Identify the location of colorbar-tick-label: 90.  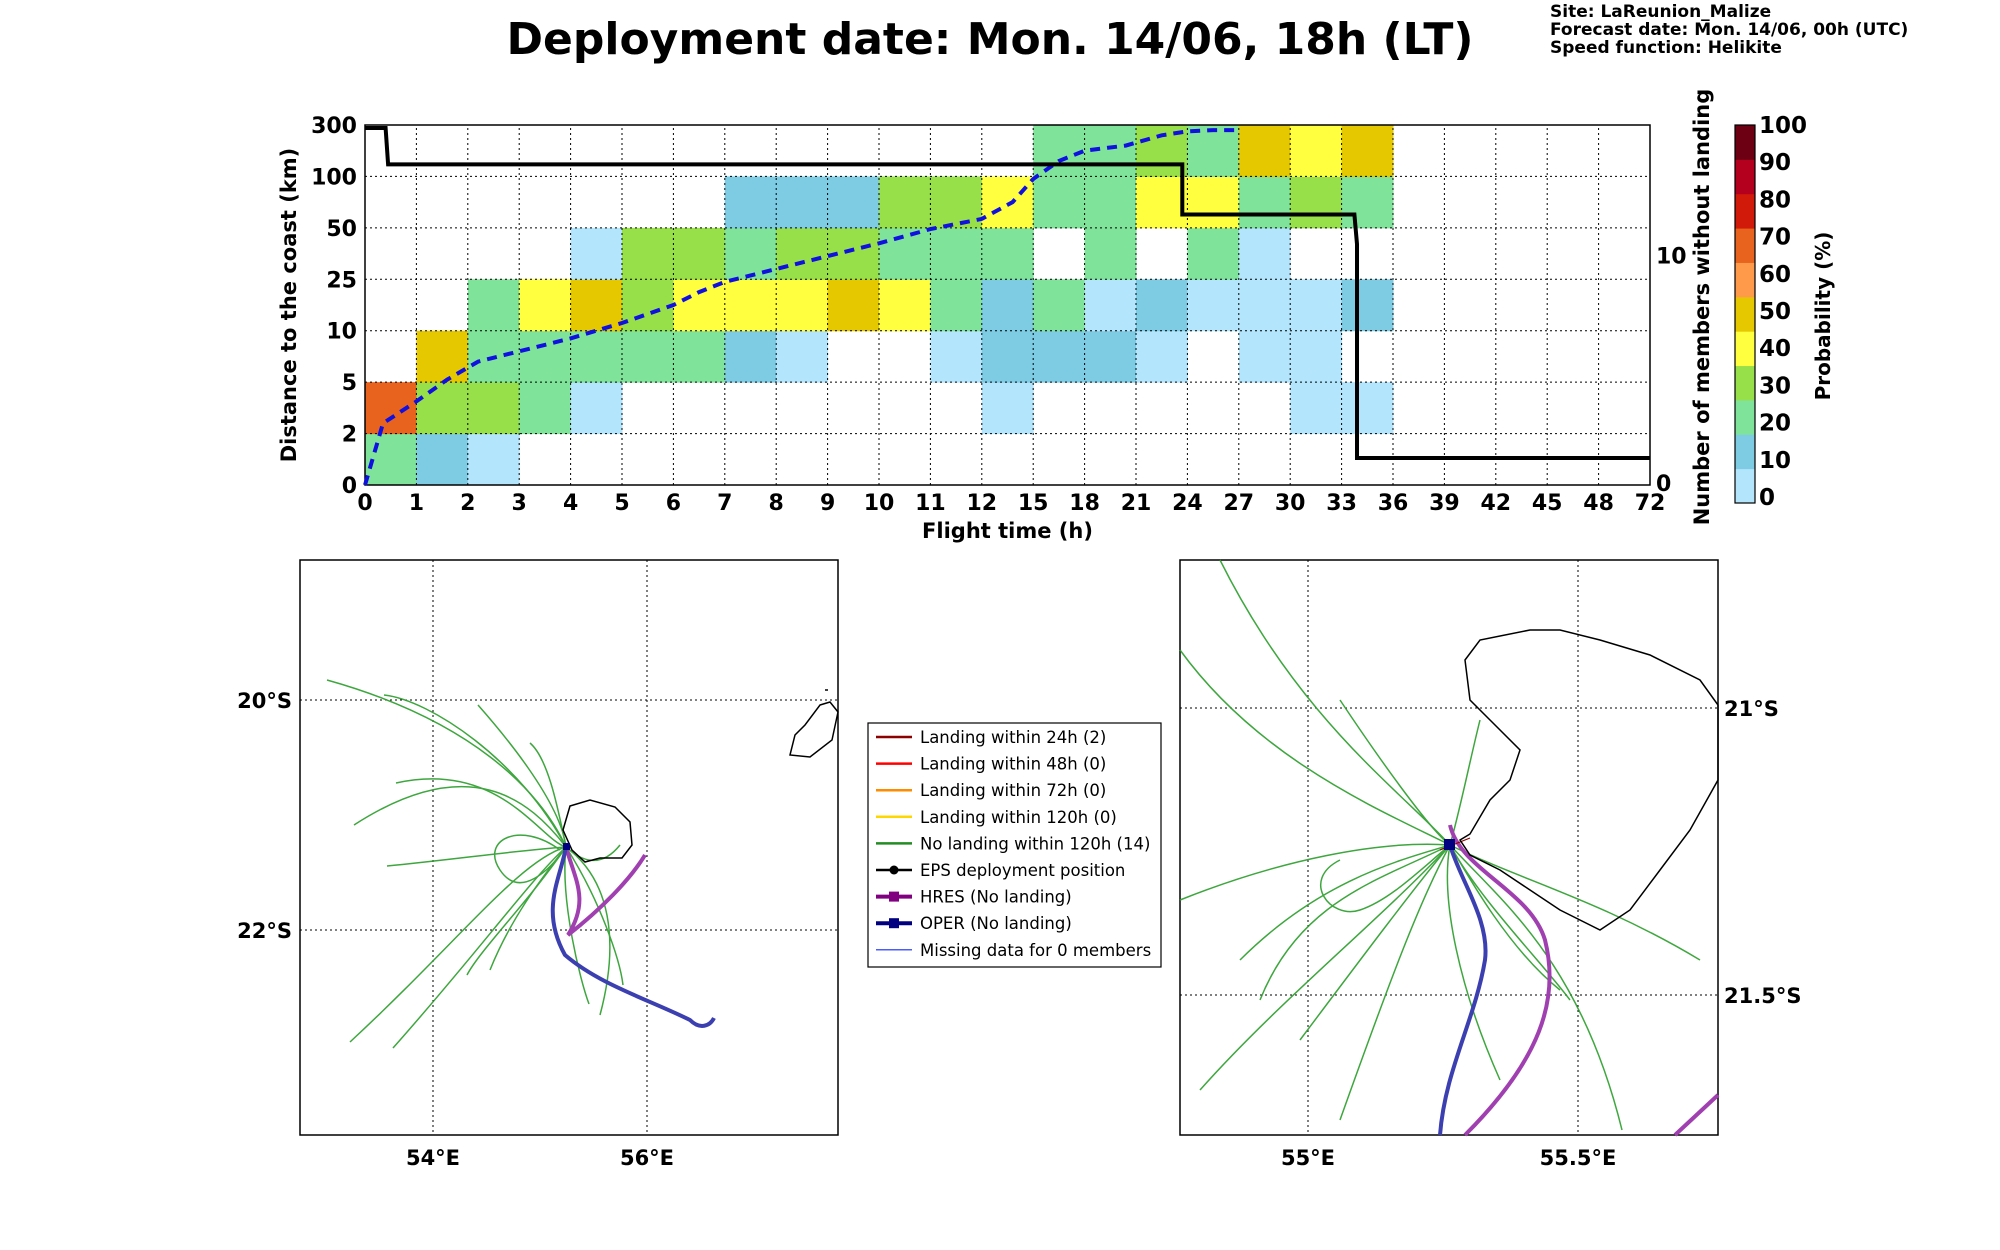
(1775, 163).